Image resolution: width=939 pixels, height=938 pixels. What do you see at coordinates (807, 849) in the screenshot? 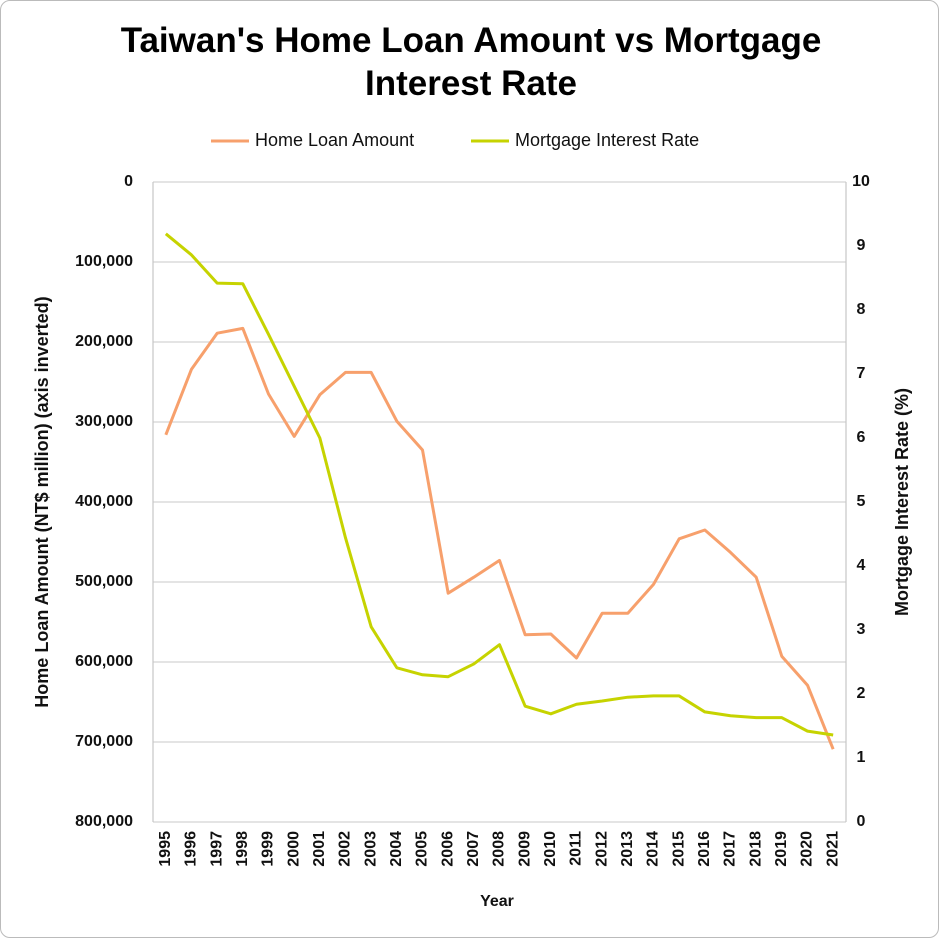
I see `x-tick-label: 2020` at bounding box center [807, 849].